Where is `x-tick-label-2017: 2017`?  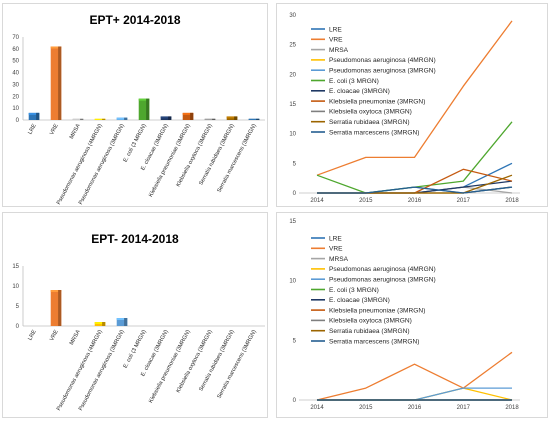 x-tick-label-2017: 2017 is located at coordinates (464, 408).